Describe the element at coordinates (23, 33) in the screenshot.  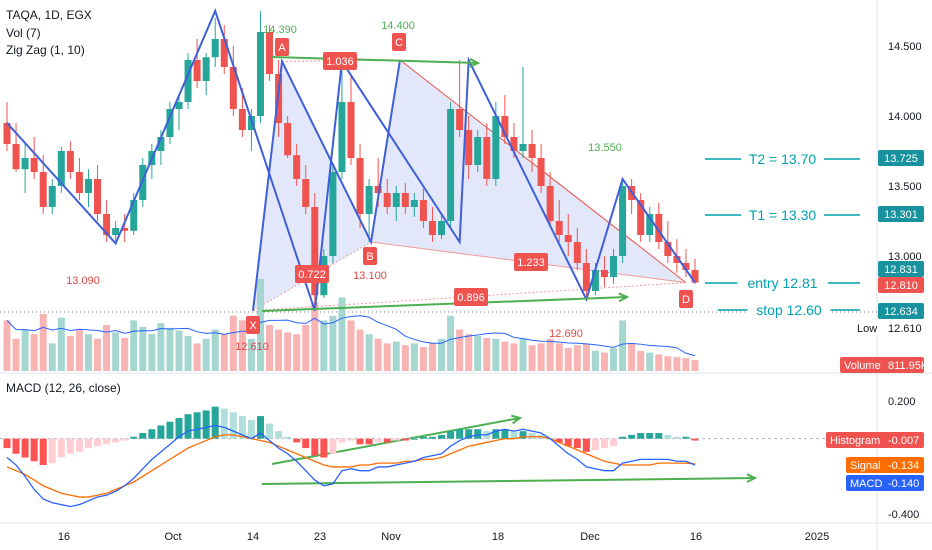
I see `volume-indicator-title: Vol (7)` at that location.